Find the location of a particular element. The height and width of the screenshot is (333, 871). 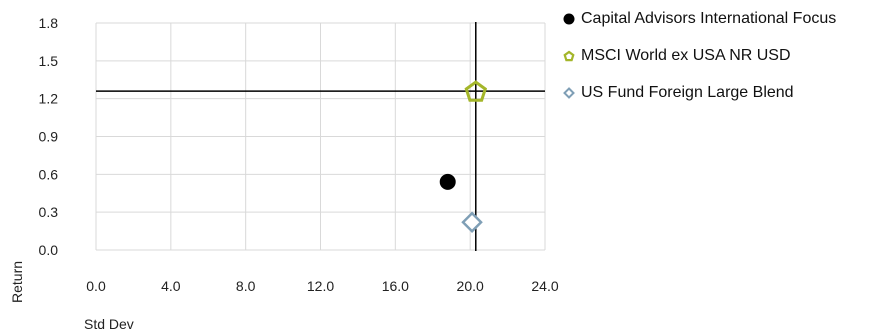

y-tick-label: 0.9 is located at coordinates (49, 137).